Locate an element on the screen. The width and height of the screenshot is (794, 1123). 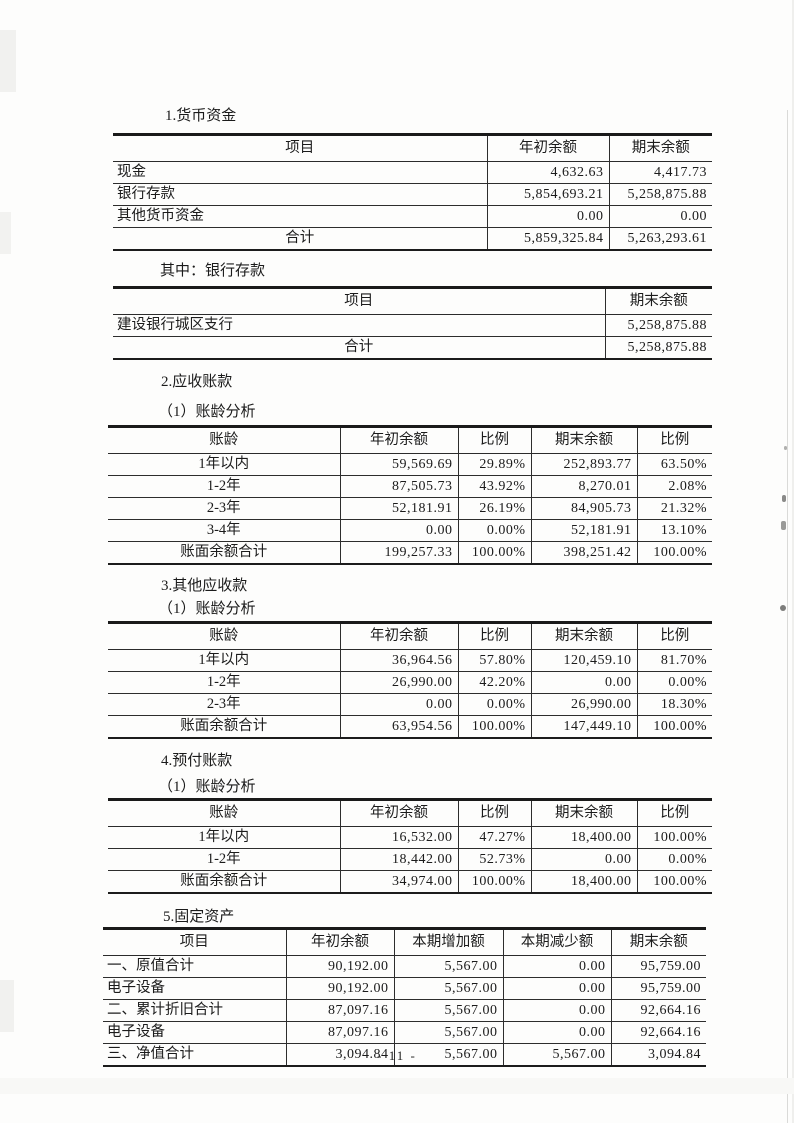
cell-value: 4,417.73 is located at coordinates (660, 172).